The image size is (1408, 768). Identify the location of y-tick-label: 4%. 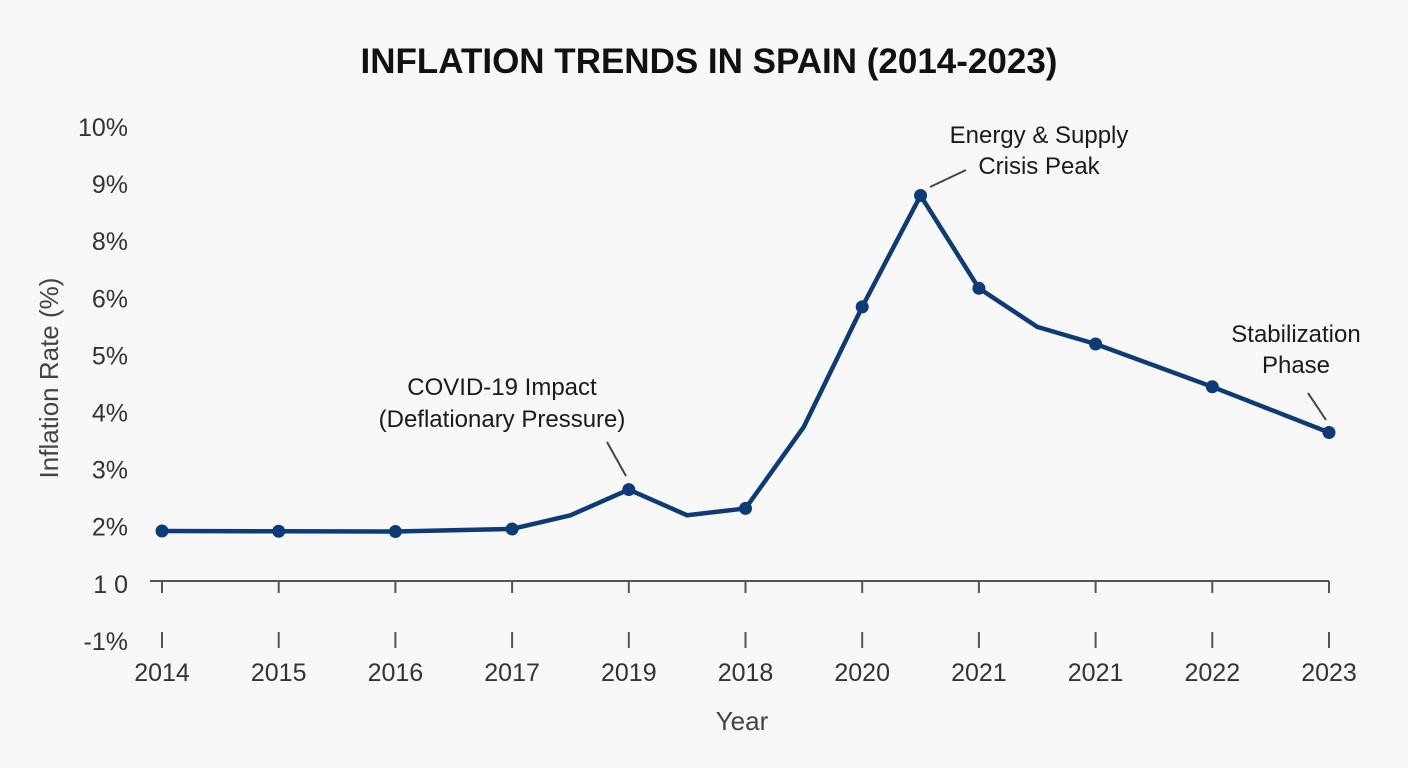
(110, 414).